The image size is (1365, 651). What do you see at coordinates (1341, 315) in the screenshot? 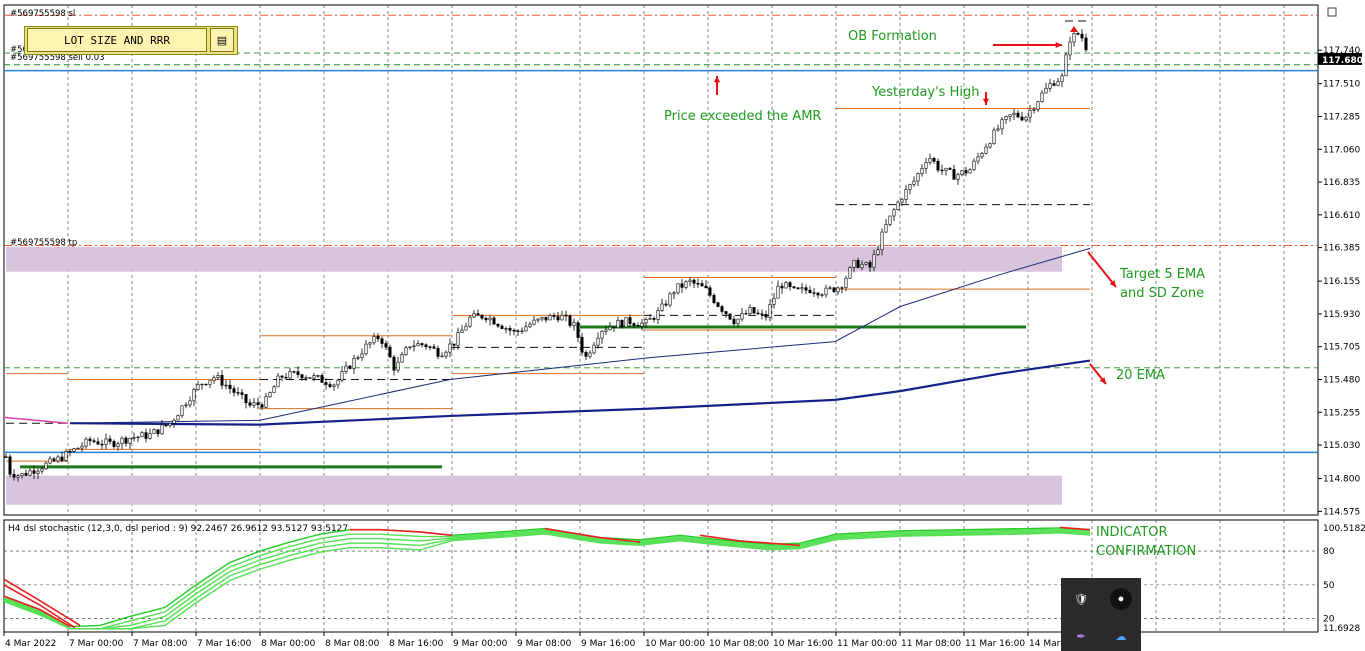
I see `price-tick-label: 115.930` at bounding box center [1341, 315].